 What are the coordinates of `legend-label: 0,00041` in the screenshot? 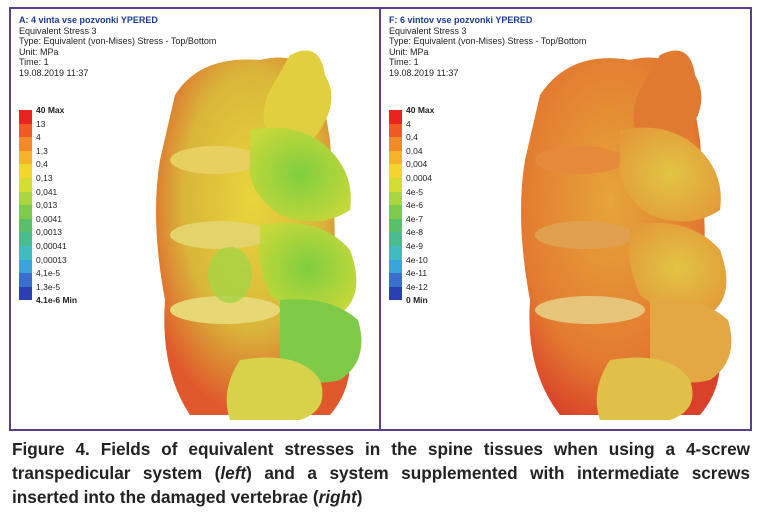 It's located at (51, 246).